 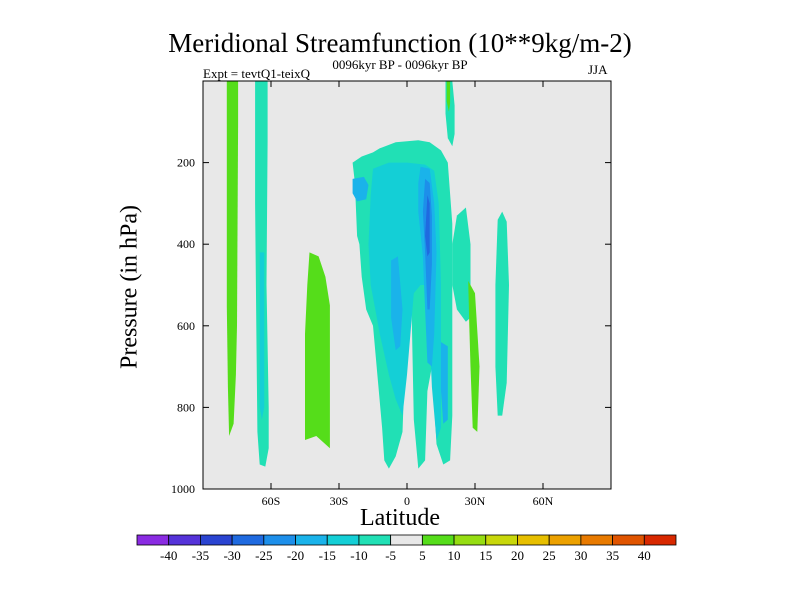 I want to click on colorbar-label: 10, so click(x=454, y=555).